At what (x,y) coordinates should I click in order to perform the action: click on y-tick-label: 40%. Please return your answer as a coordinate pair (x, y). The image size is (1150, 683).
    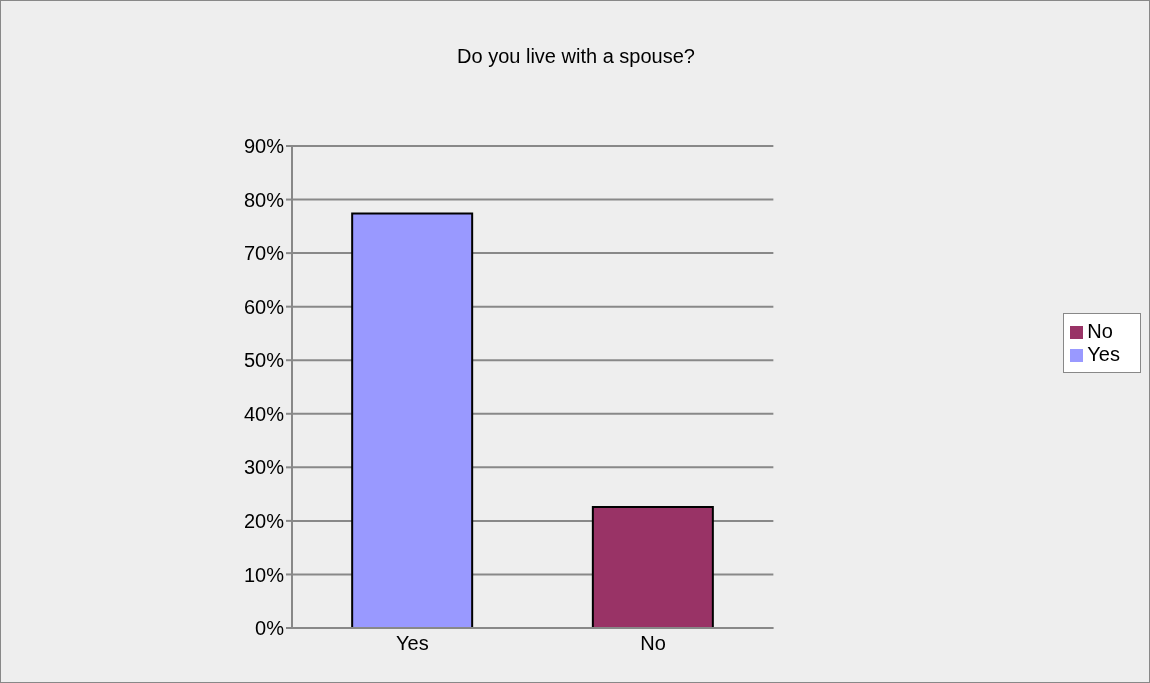
    Looking at the image, I should click on (264, 413).